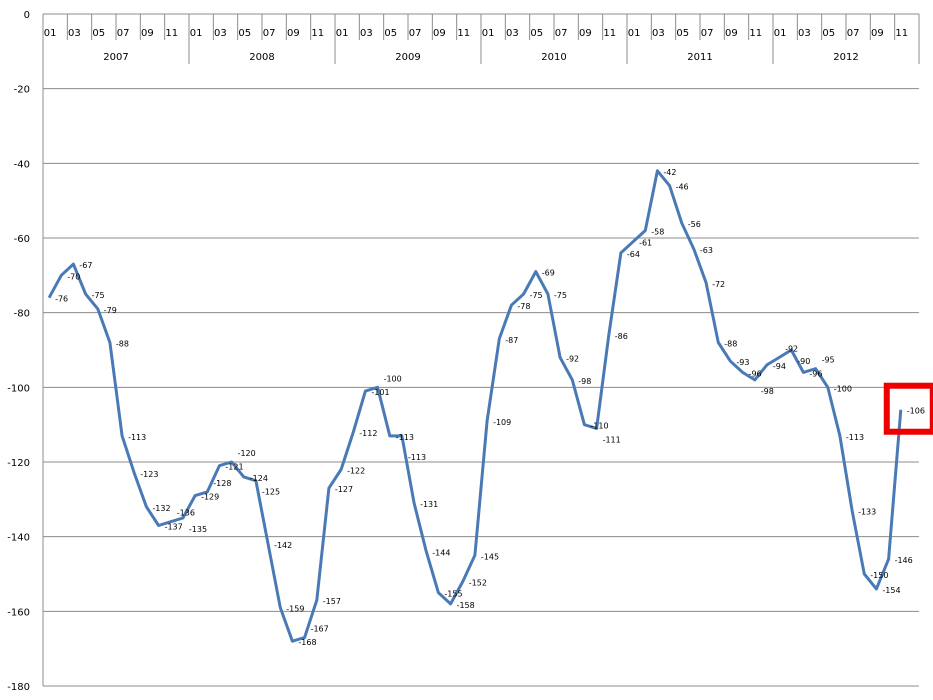  Describe the element at coordinates (22, 164) in the screenshot. I see `y-tick-label: -40` at that location.